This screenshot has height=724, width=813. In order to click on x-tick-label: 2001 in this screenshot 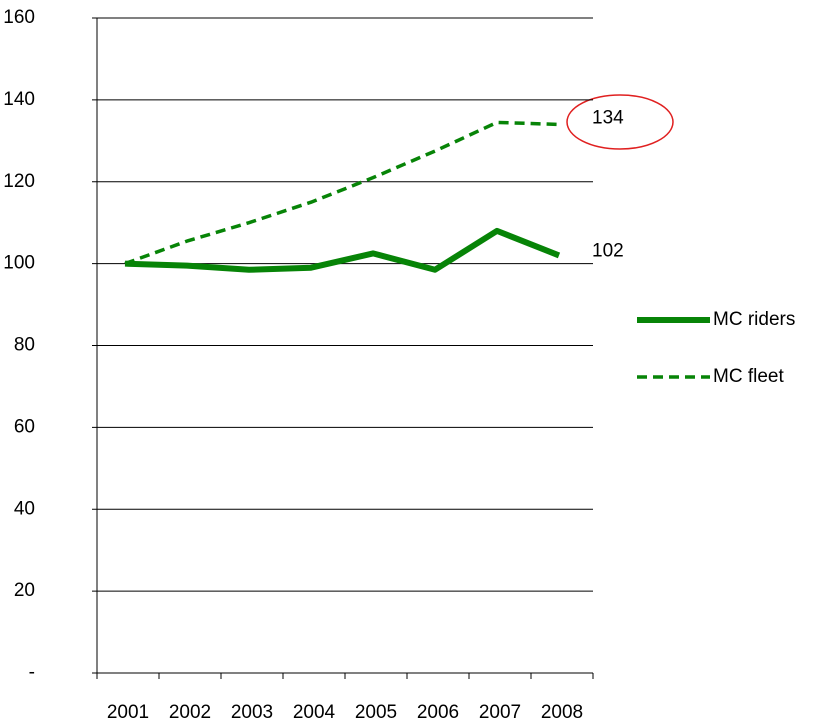, I will do `click(128, 712)`.